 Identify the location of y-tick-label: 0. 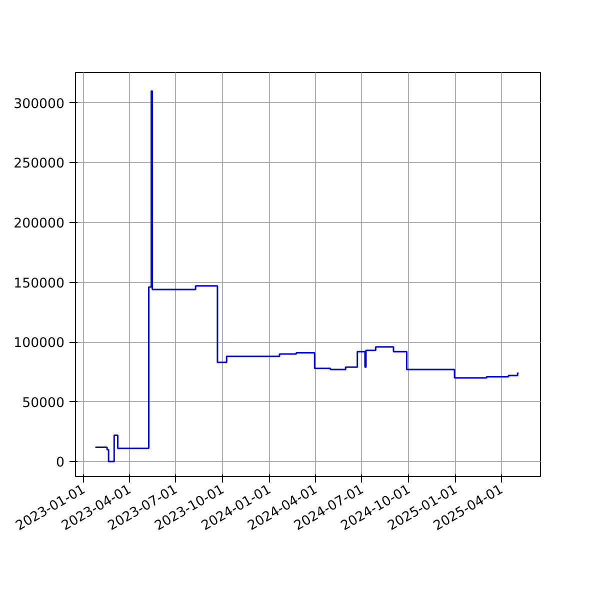
(60, 463).